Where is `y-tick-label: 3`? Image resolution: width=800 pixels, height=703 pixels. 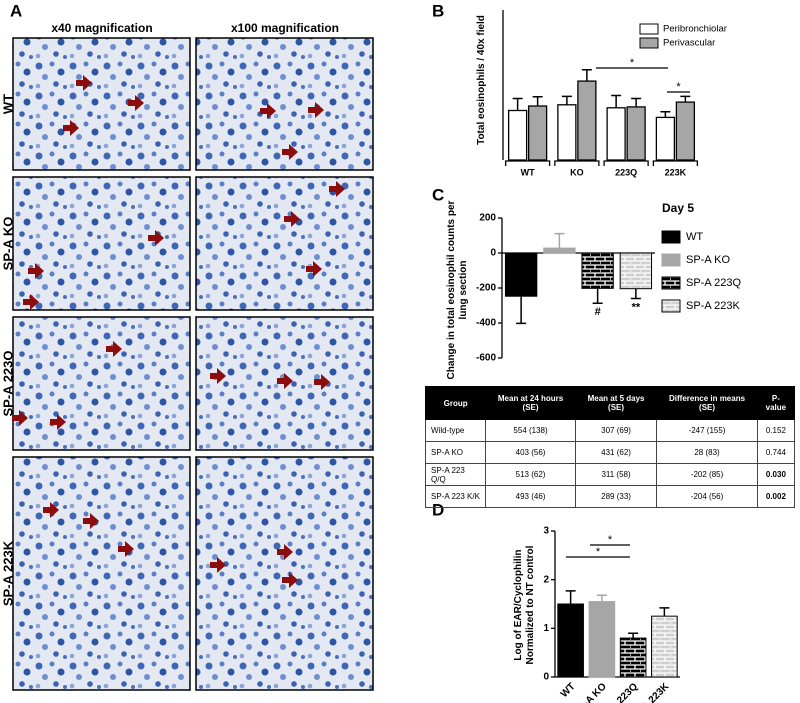 y-tick-label: 3 is located at coordinates (546, 531).